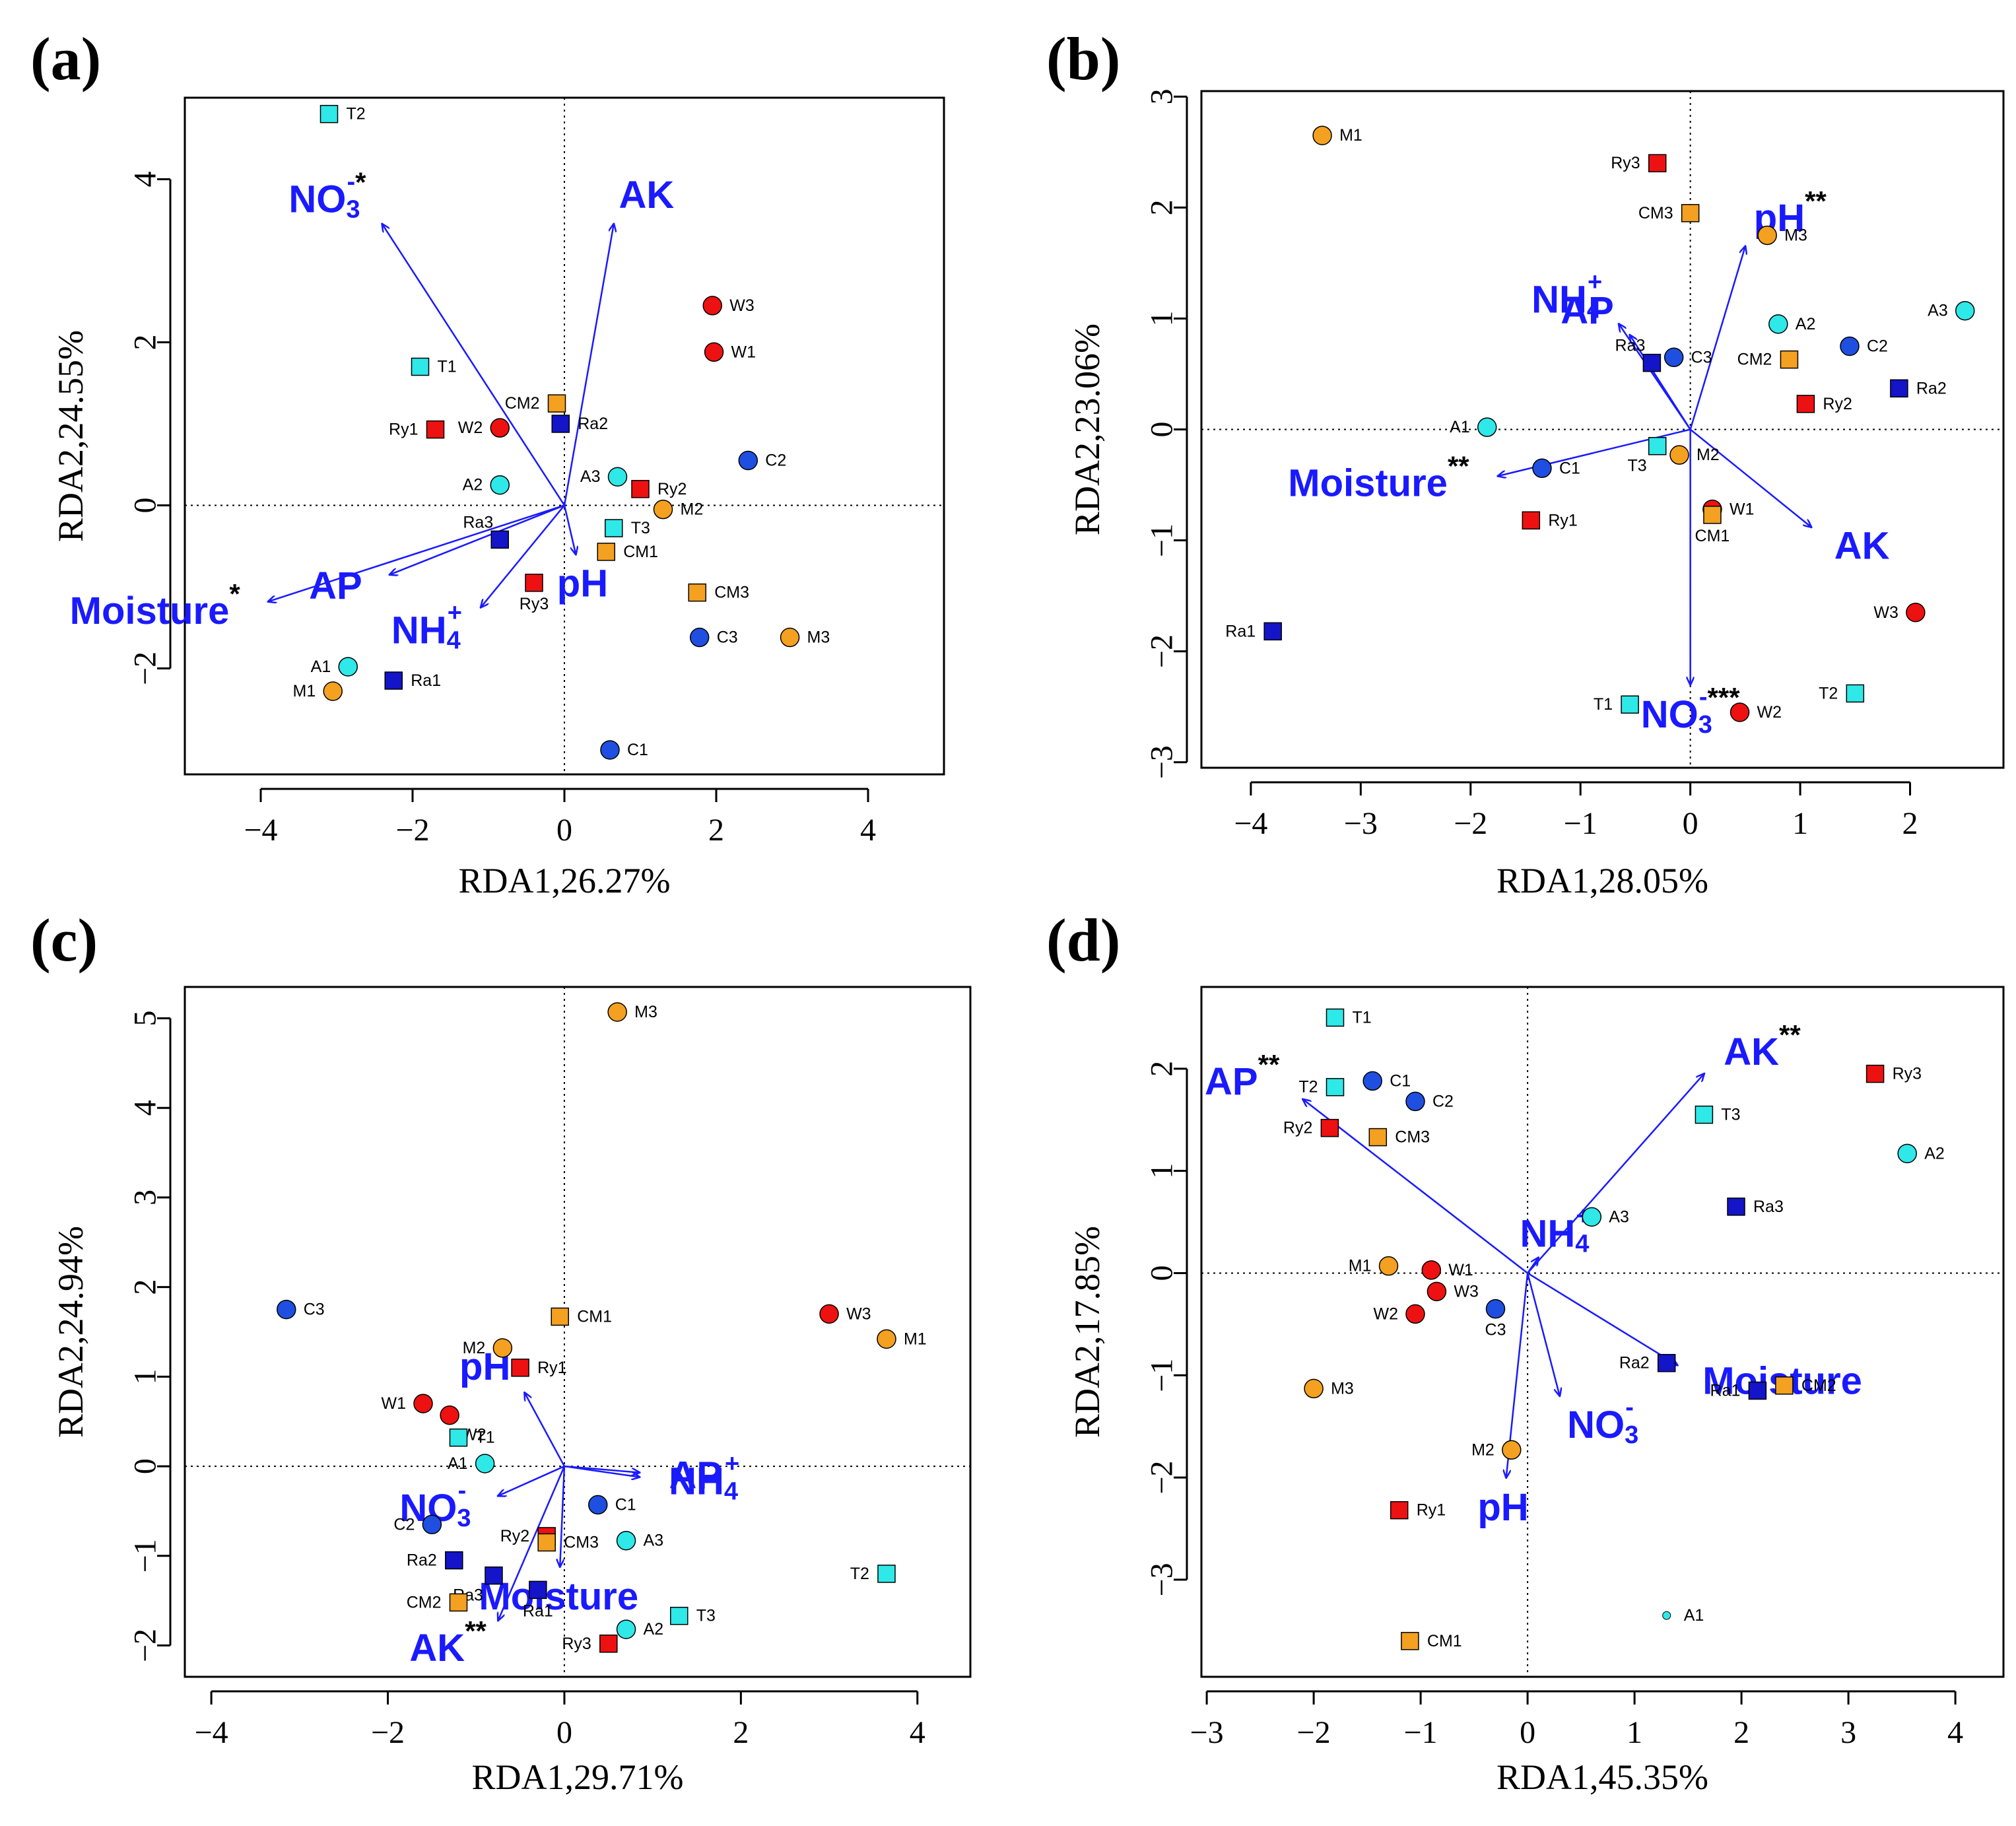  What do you see at coordinates (447, 367) in the screenshot?
I see `sample-point-label: T1` at bounding box center [447, 367].